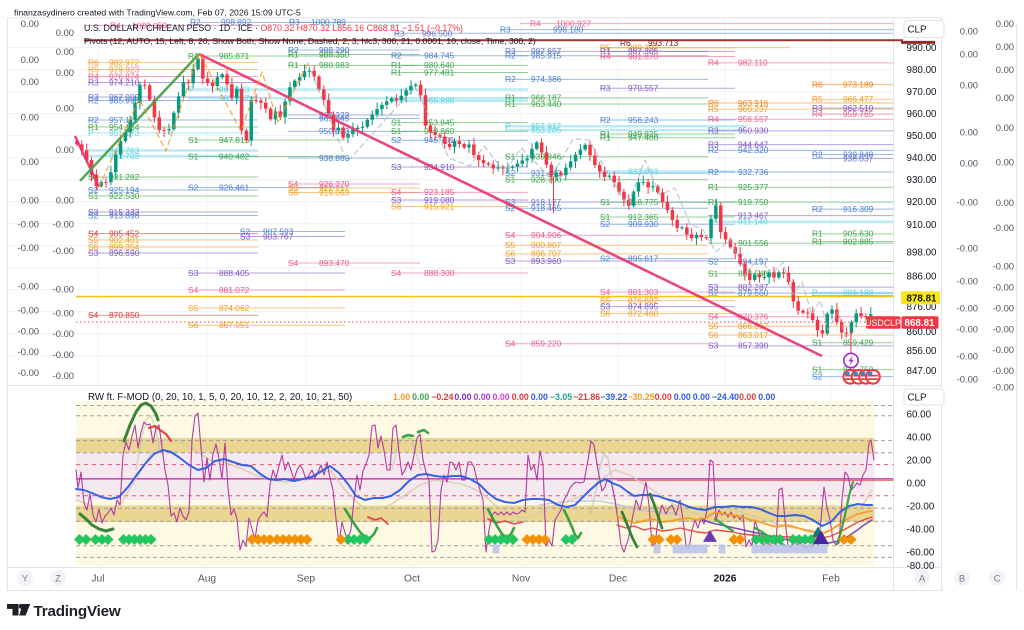 The height and width of the screenshot is (630, 1024). What do you see at coordinates (334, 65) in the screenshot?
I see `svg-text: 980.983` at bounding box center [334, 65].